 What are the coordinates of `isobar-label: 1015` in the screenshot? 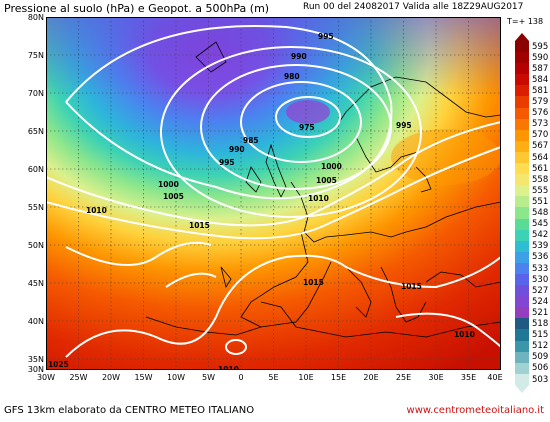 It's located at (313, 282).